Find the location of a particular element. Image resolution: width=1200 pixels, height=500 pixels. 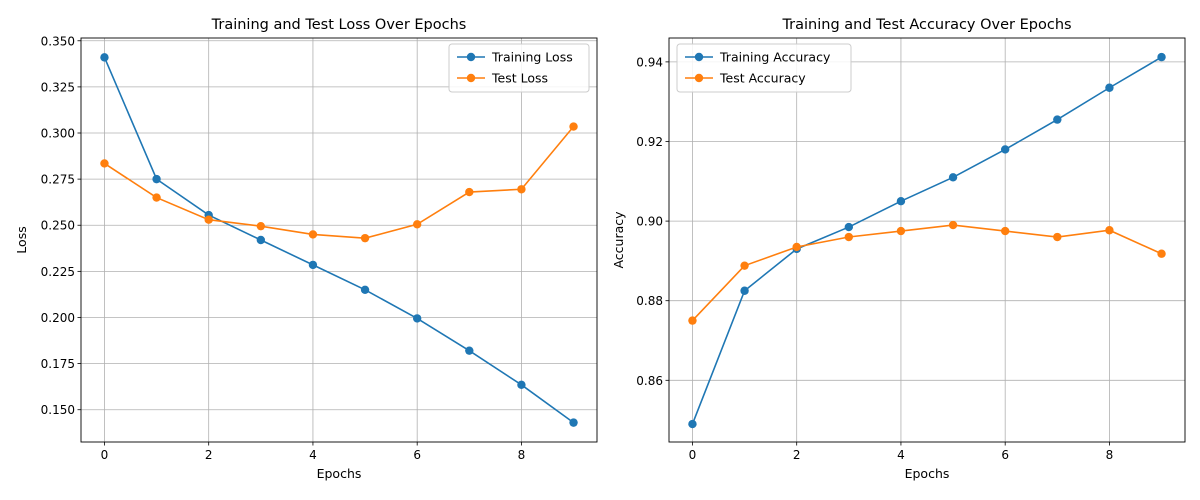

y-tick-label: 0.350 is located at coordinates (58, 41).